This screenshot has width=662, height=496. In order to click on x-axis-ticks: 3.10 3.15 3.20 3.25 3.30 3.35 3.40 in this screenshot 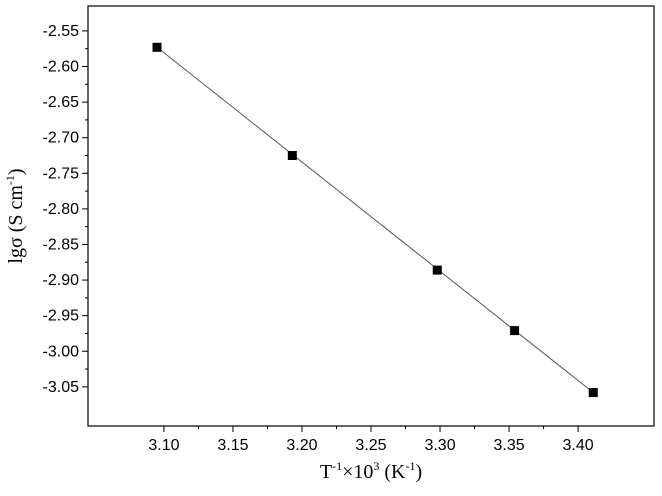, I will do `click(371, 440)`.